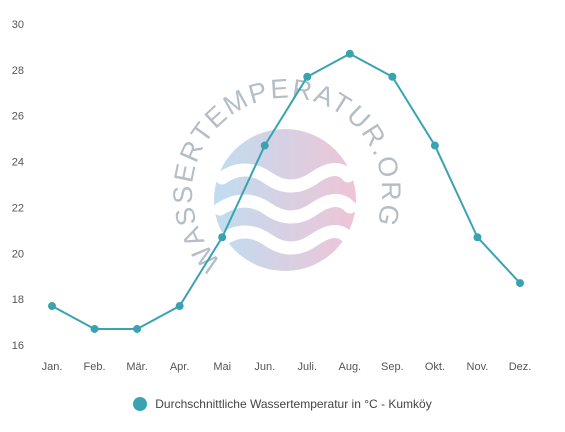 The width and height of the screenshot is (565, 432). Describe the element at coordinates (349, 367) in the screenshot. I see `x-tick-label: Aug.` at that location.